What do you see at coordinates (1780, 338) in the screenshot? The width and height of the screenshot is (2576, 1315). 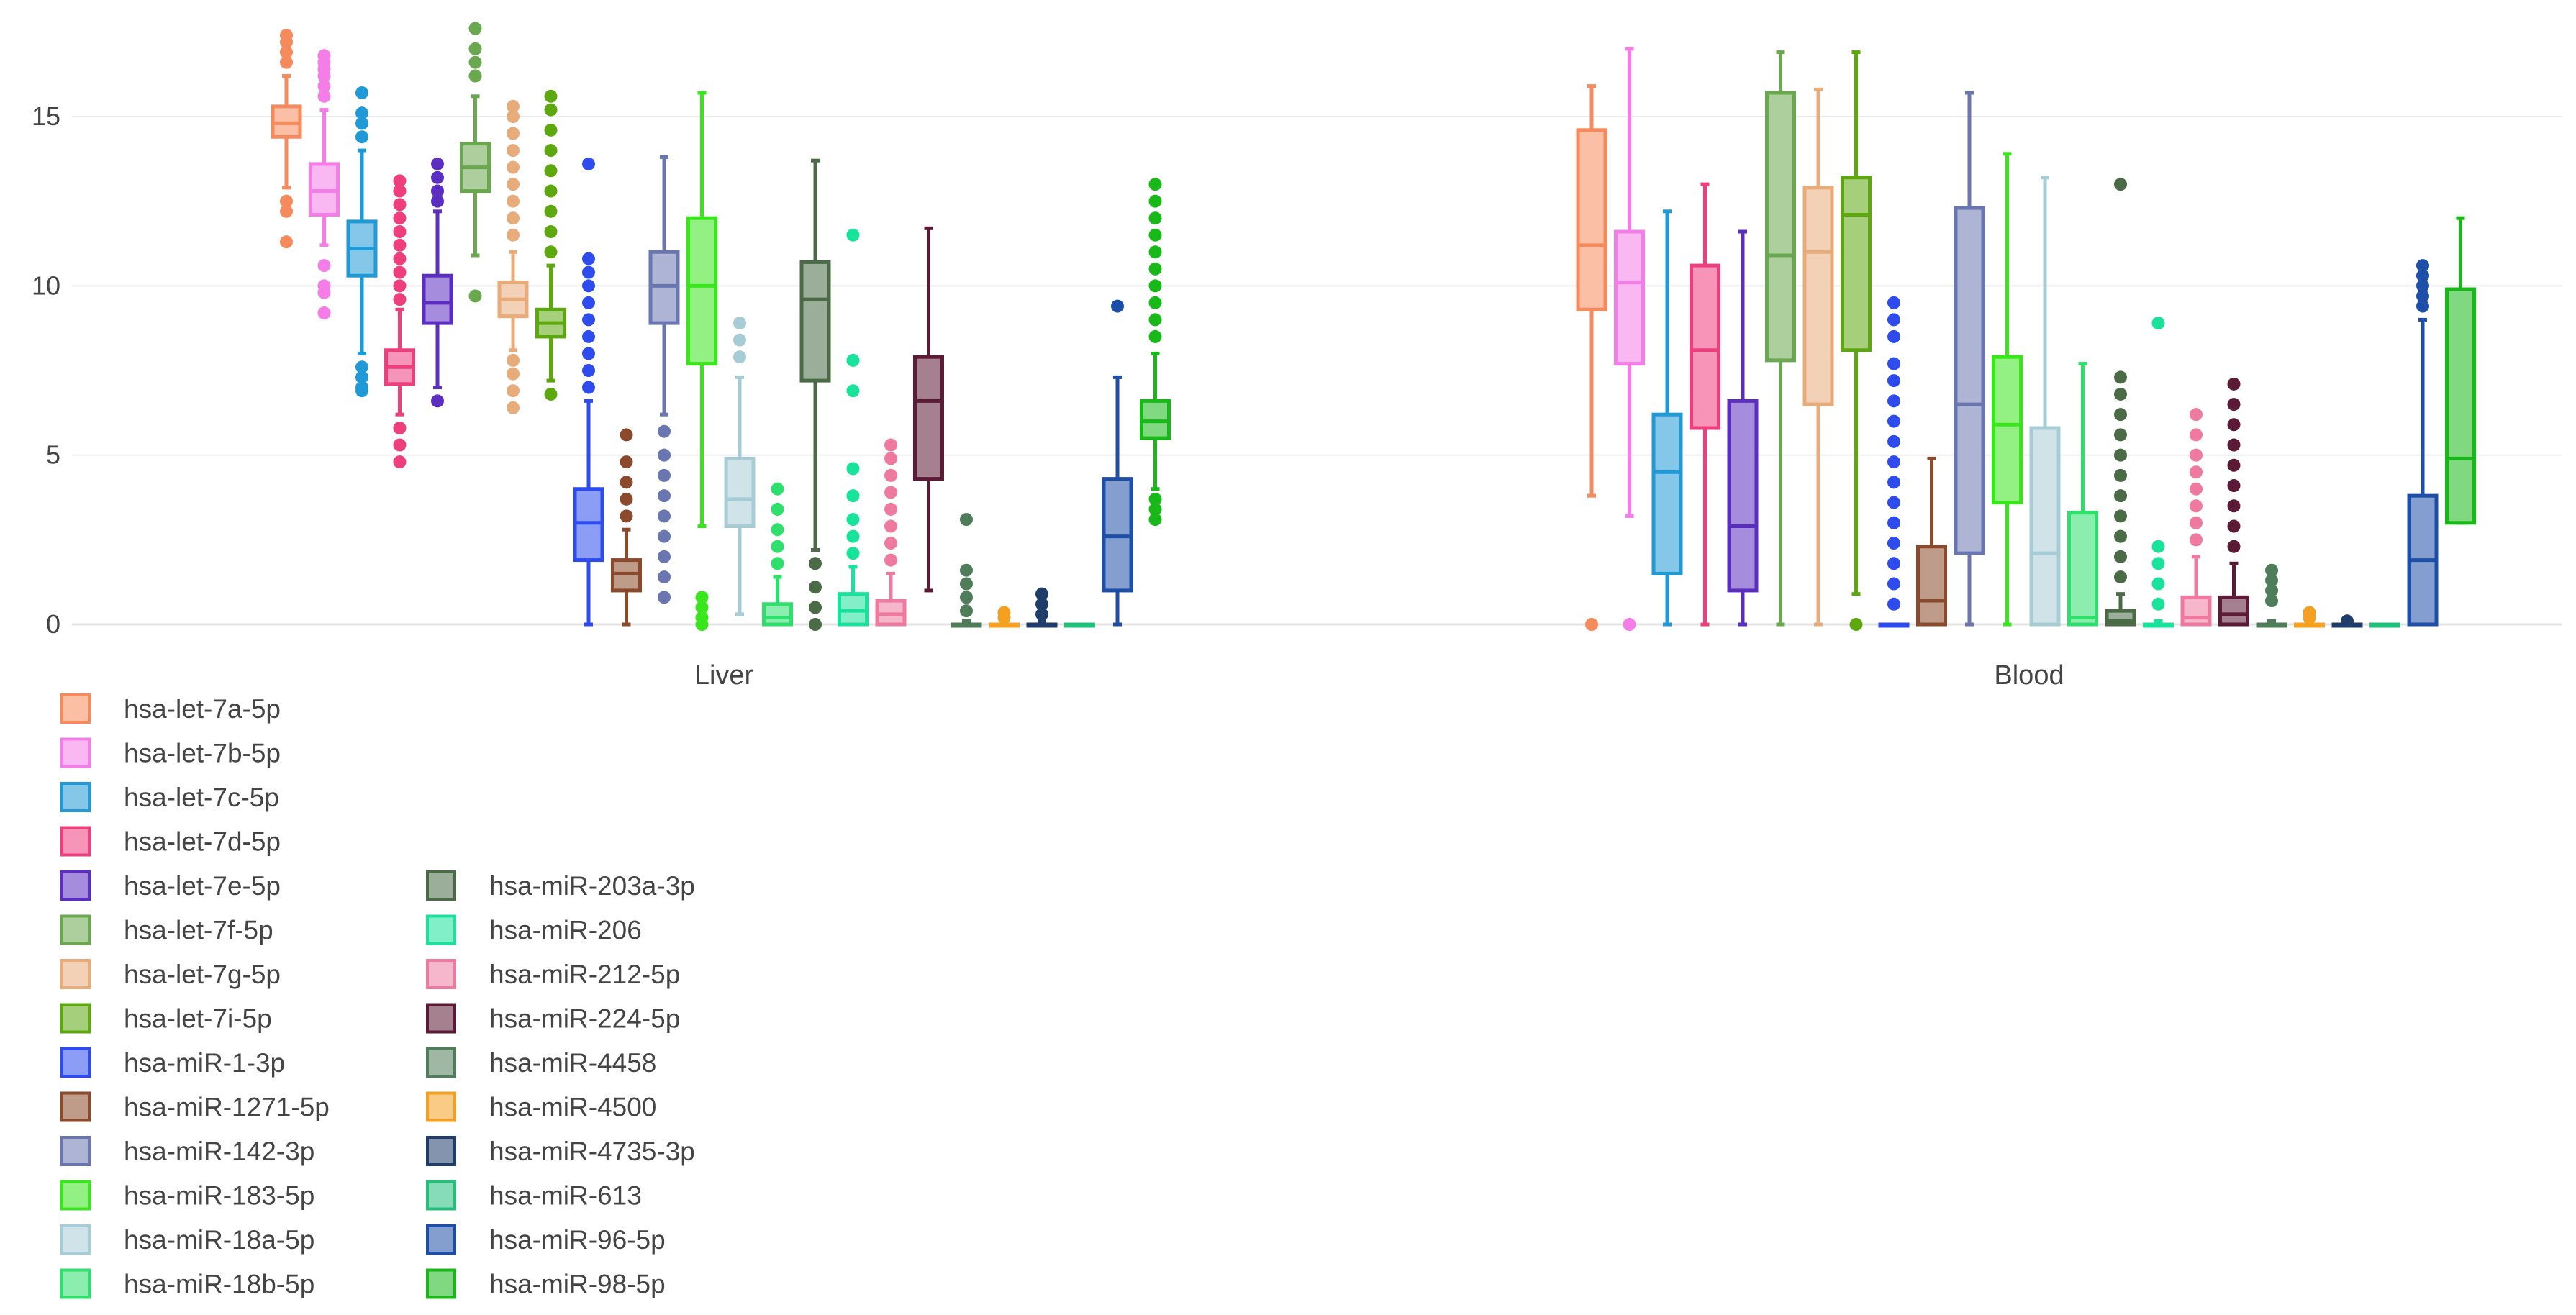 I see `box-blood-hsa-let-7f-5p` at bounding box center [1780, 338].